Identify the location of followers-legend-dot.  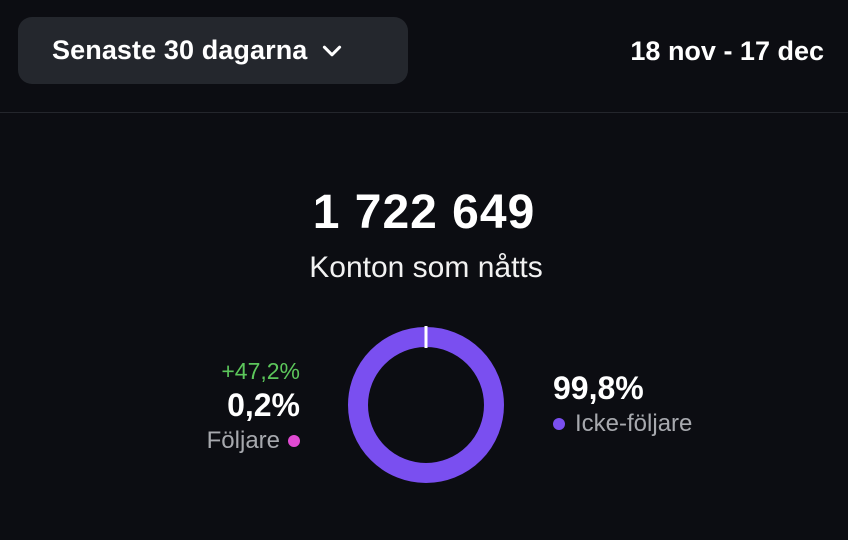
(294, 441).